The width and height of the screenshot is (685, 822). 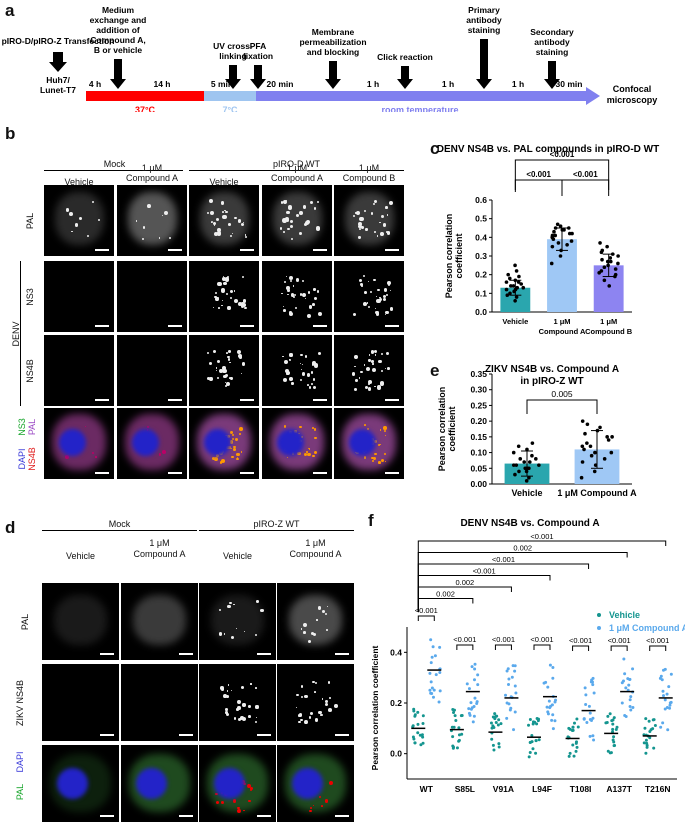 What do you see at coordinates (396, 754) in the screenshot?
I see `y-tick-label: 0.0` at bounding box center [396, 754].